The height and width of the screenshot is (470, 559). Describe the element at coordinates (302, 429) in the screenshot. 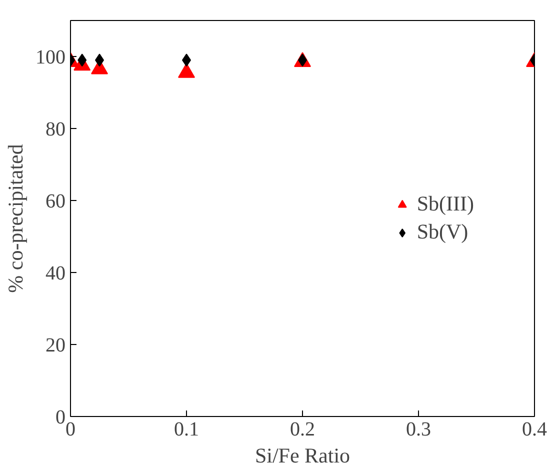

I see `x-tick-label: 0.2` at that location.